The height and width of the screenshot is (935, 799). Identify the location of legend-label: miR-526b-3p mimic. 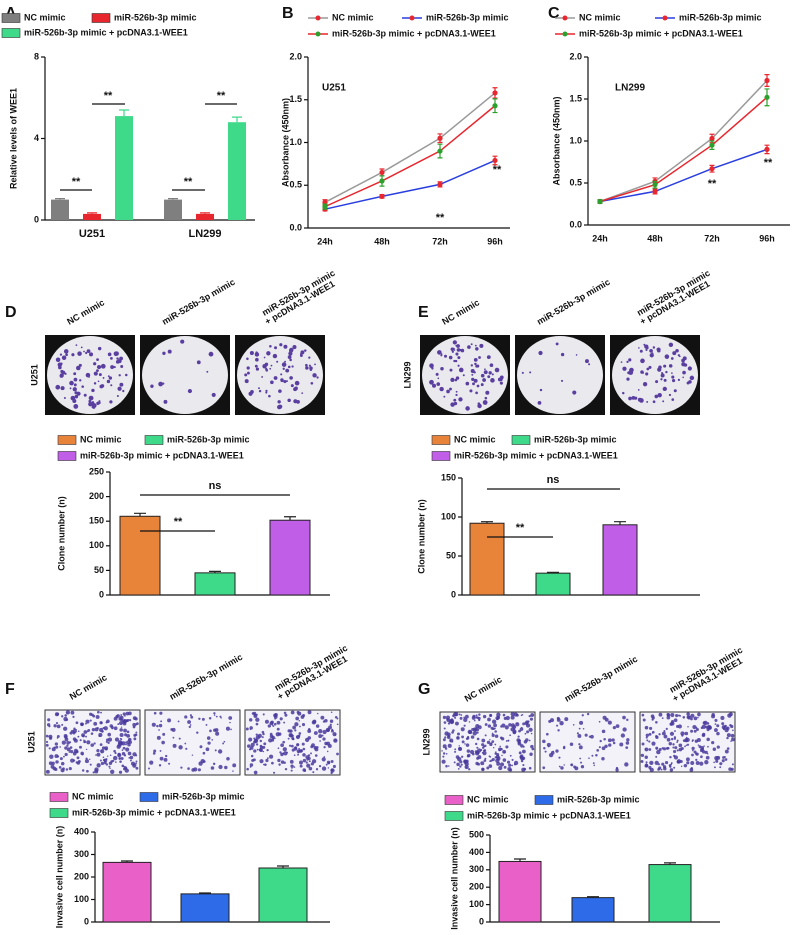
(598, 799).